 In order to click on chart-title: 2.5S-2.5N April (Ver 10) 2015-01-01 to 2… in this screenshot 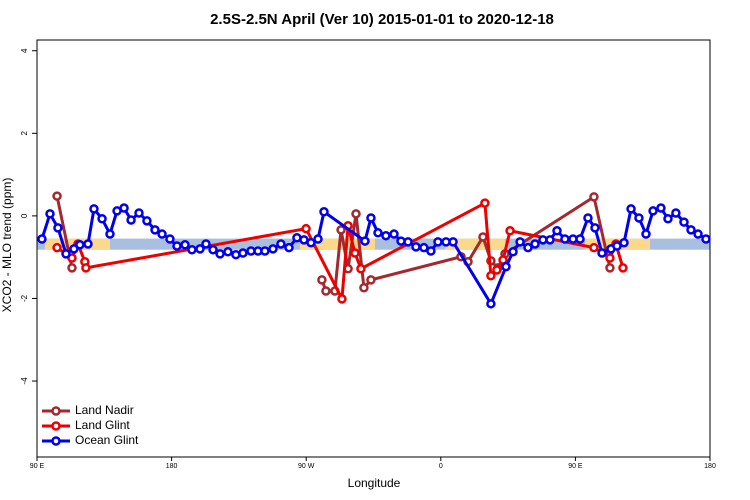, I will do `click(382, 19)`.